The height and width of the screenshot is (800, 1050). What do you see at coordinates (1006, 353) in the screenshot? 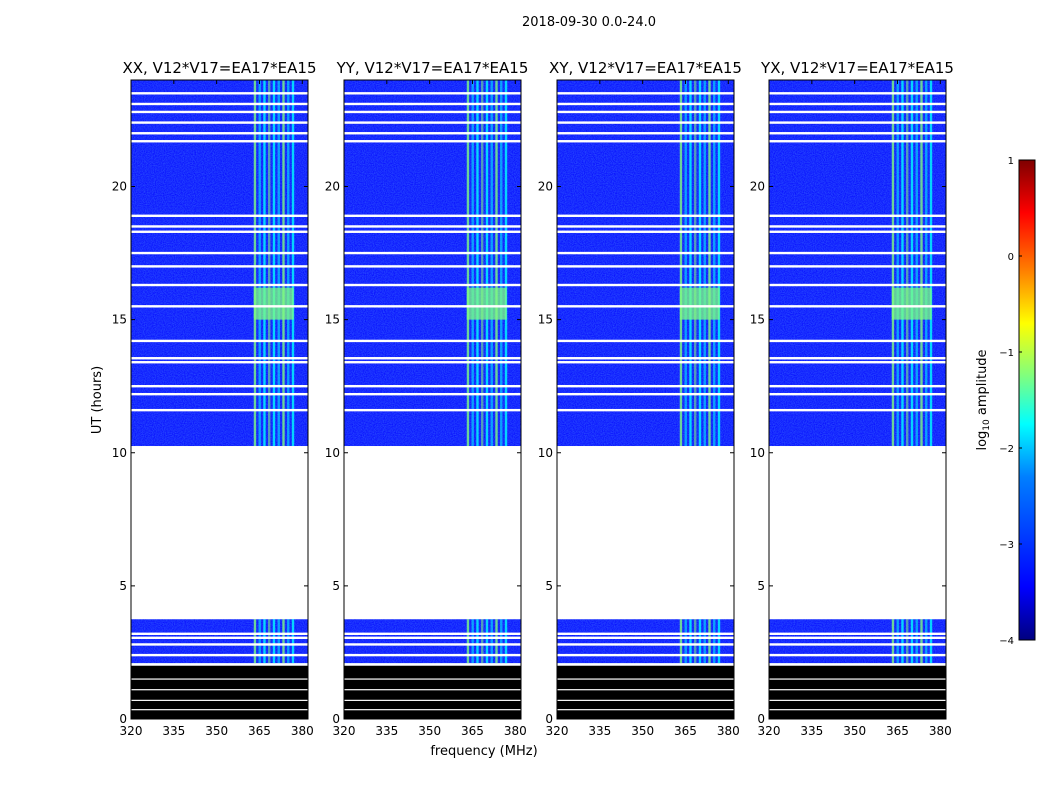
I see `colorbar-tick-label: −1` at bounding box center [1006, 353].